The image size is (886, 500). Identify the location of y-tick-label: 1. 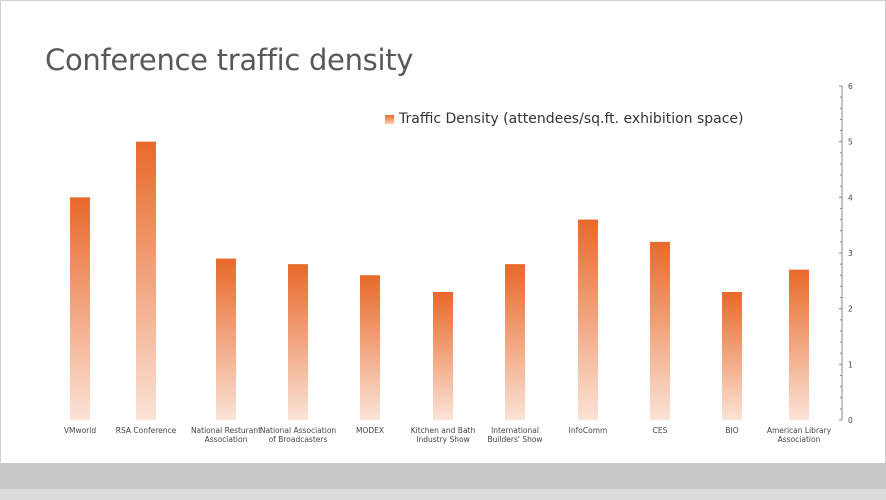
(850, 364).